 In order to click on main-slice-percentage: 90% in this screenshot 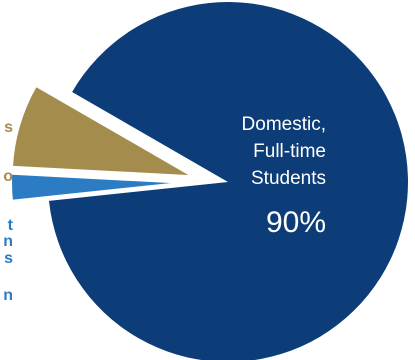, I will do `click(296, 222)`.